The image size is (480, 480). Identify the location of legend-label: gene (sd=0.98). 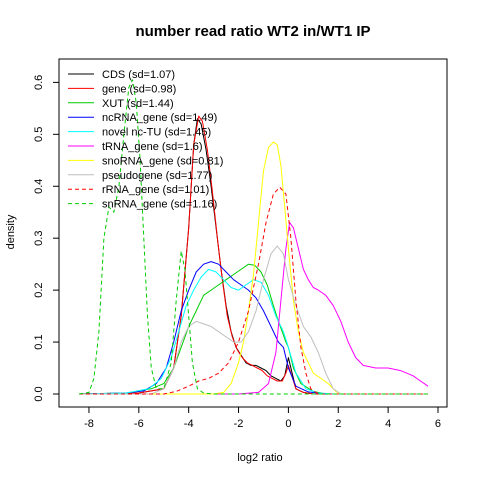
(139, 89).